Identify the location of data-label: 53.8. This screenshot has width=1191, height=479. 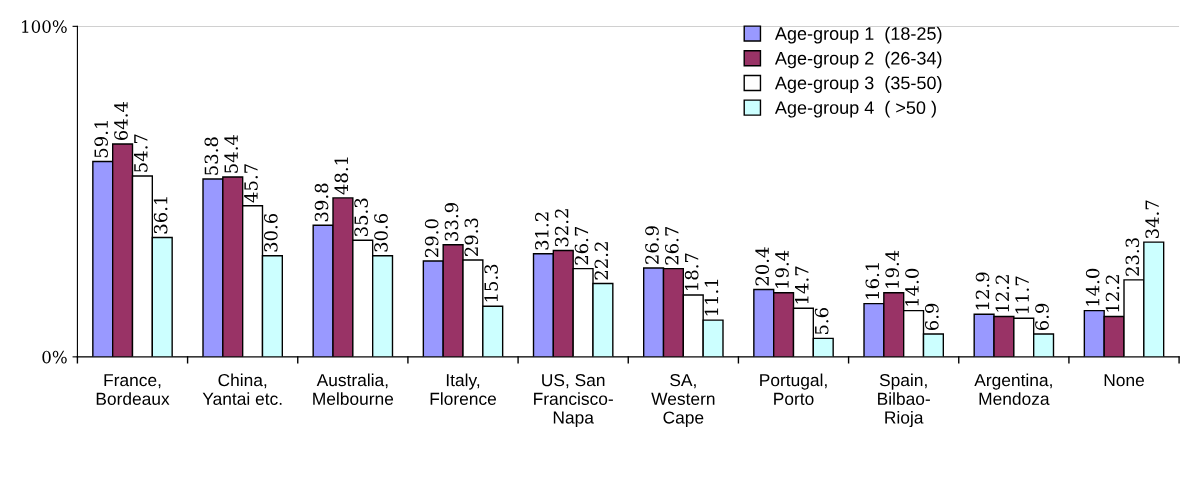
(211, 156).